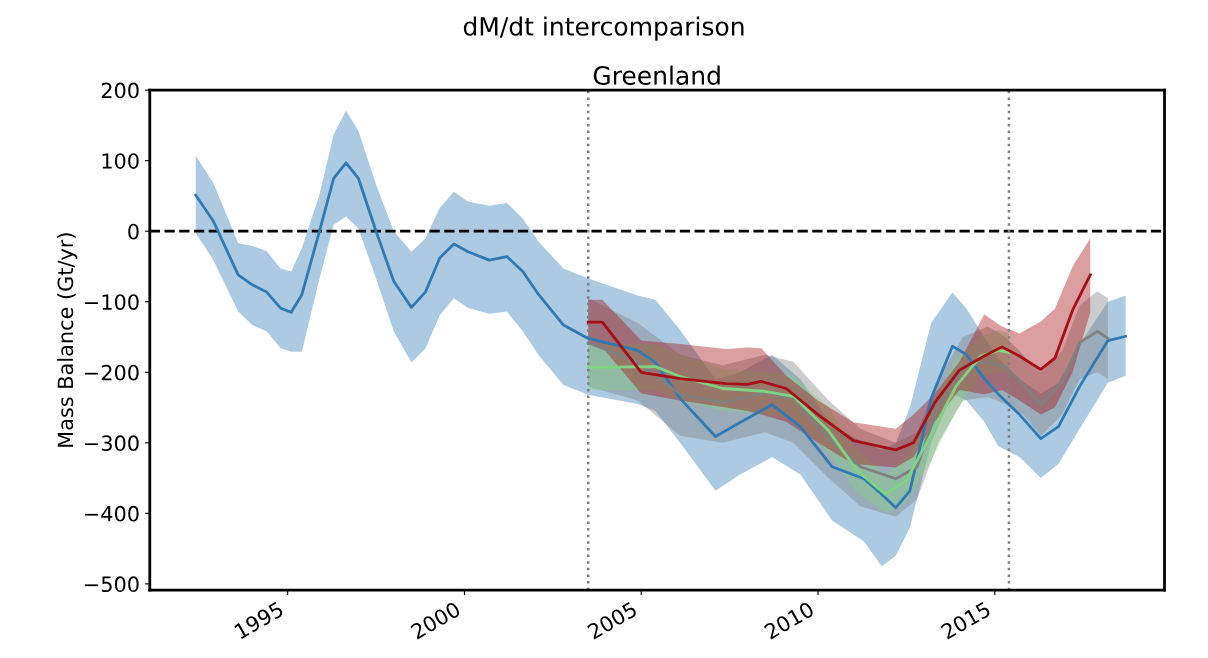 The width and height of the screenshot is (1208, 658). What do you see at coordinates (133, 231) in the screenshot?
I see `y-tick-label: 0` at bounding box center [133, 231].